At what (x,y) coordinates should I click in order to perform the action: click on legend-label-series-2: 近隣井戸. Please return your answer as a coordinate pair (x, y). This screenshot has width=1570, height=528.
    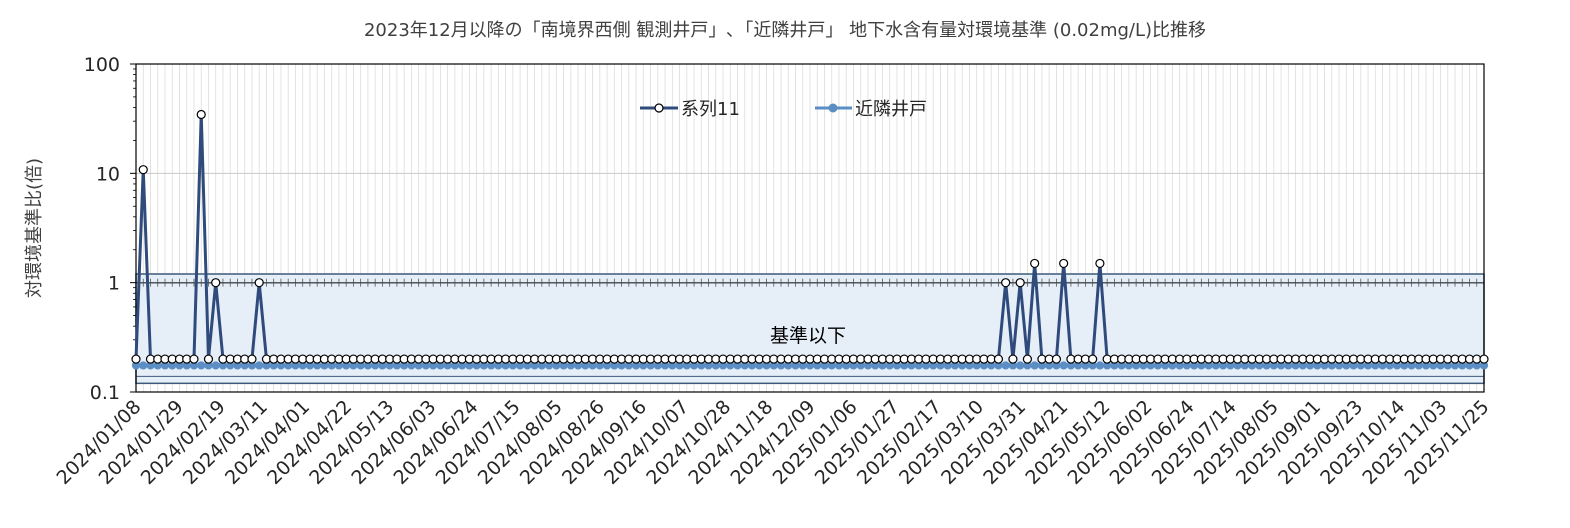
    Looking at the image, I should click on (891, 109).